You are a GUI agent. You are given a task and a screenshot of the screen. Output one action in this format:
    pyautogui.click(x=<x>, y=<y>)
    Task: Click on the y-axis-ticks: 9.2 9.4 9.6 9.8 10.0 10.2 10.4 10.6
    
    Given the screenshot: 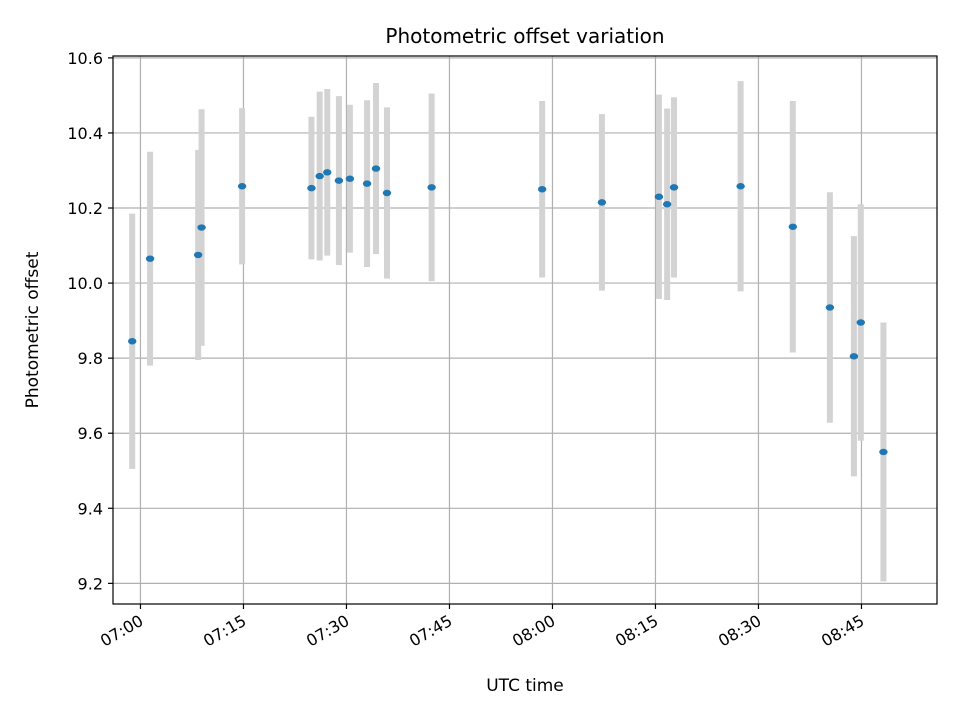 What is the action you would take?
    pyautogui.click(x=90, y=321)
    